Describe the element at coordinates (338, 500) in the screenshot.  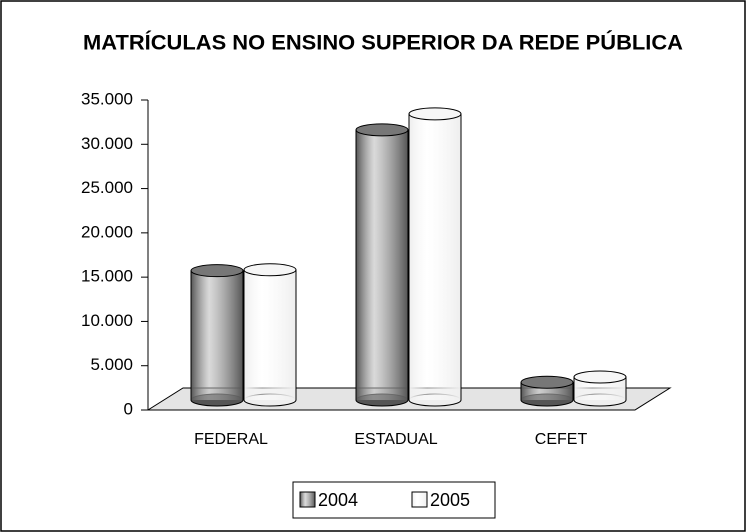
I see `legend-label: 2004` at that location.